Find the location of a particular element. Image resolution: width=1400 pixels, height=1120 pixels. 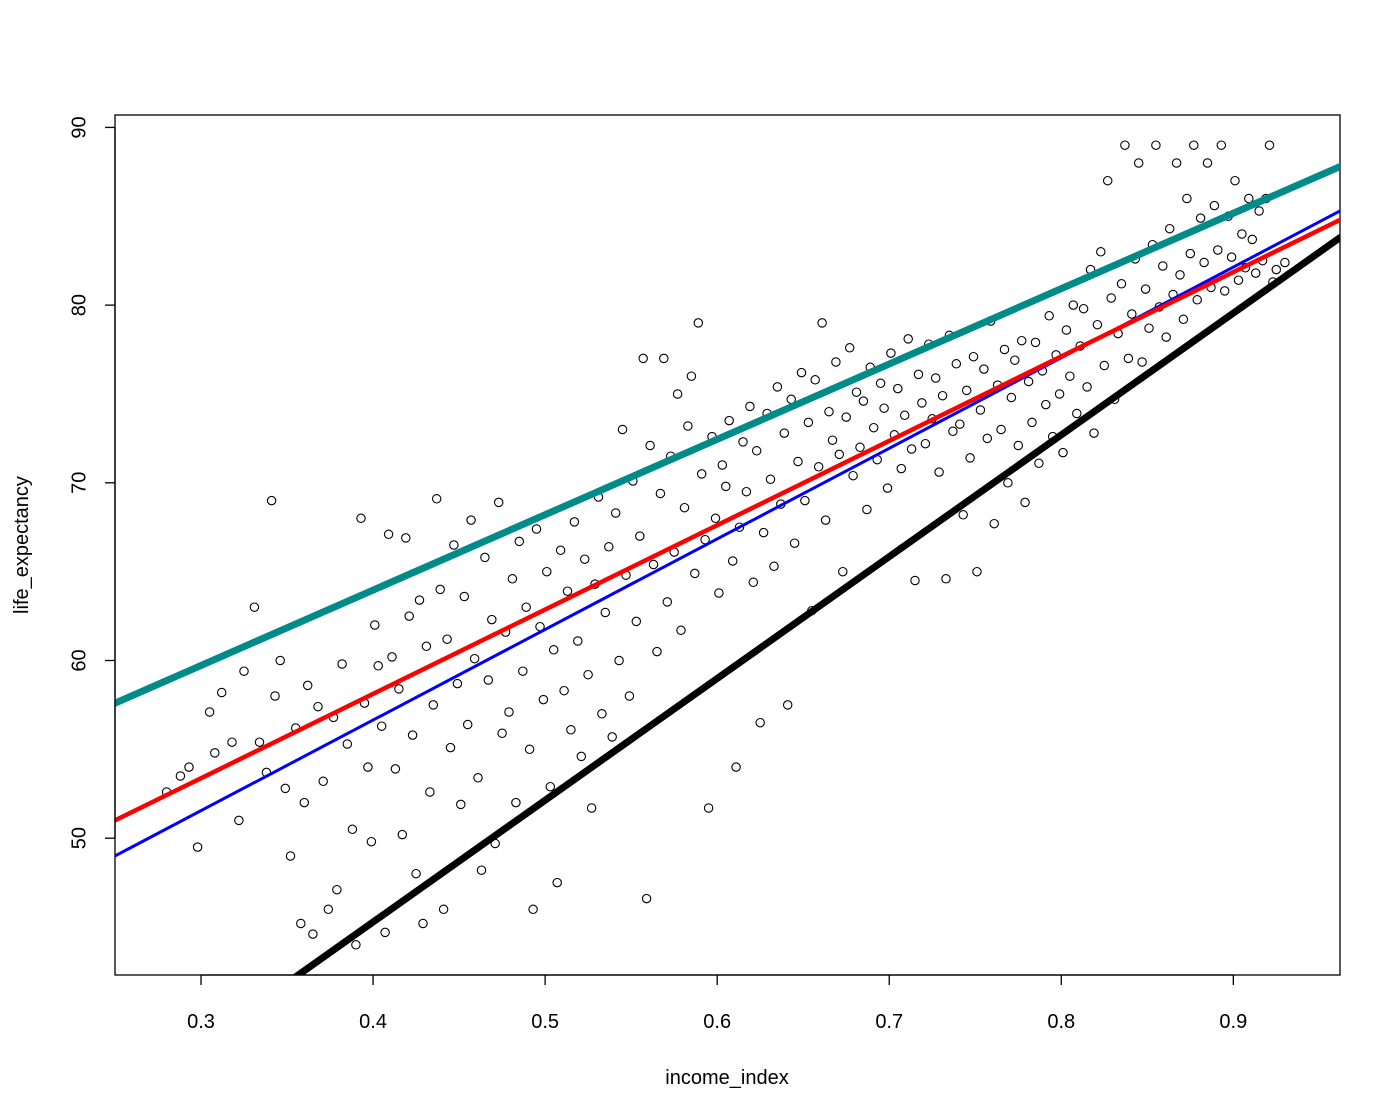

y-axis: 50 60 70 80 90 is located at coordinates (92, 482).